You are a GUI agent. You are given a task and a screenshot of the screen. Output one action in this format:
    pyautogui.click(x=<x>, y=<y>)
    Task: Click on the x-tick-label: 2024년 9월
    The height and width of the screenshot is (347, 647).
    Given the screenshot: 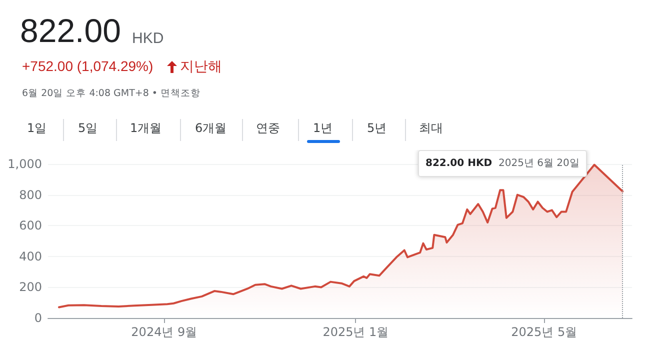 What is the action you would take?
    pyautogui.click(x=164, y=332)
    